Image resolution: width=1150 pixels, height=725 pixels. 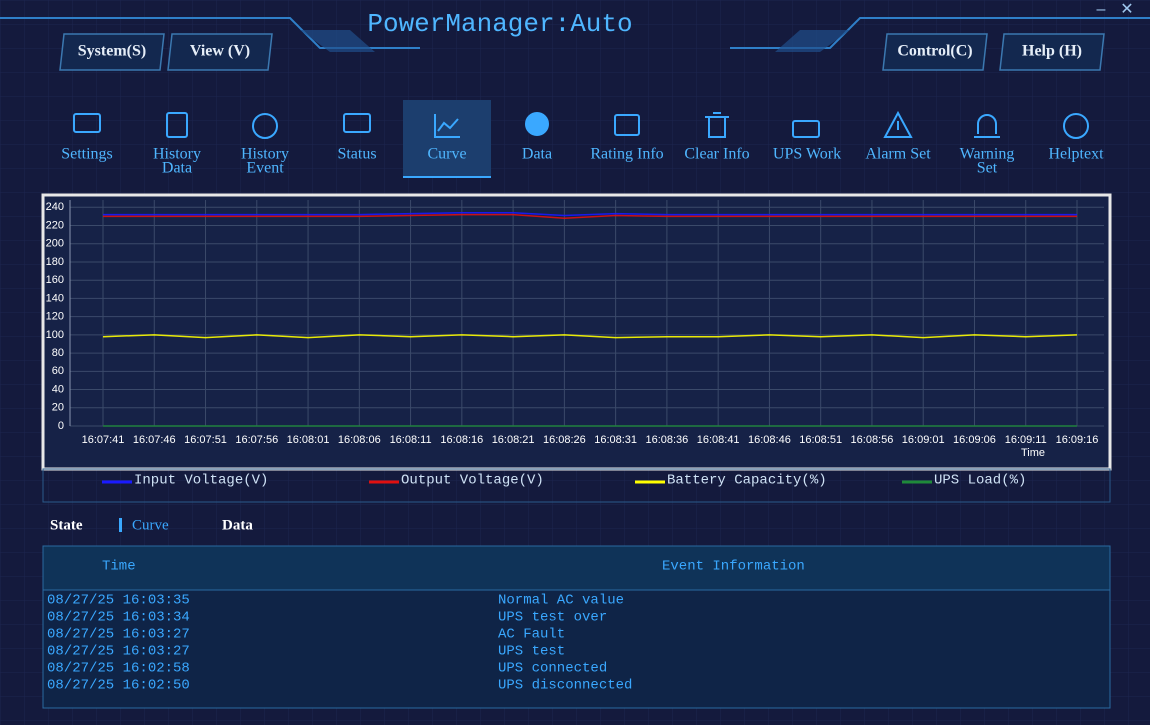 I want to click on tab: Curve, so click(x=150, y=525).